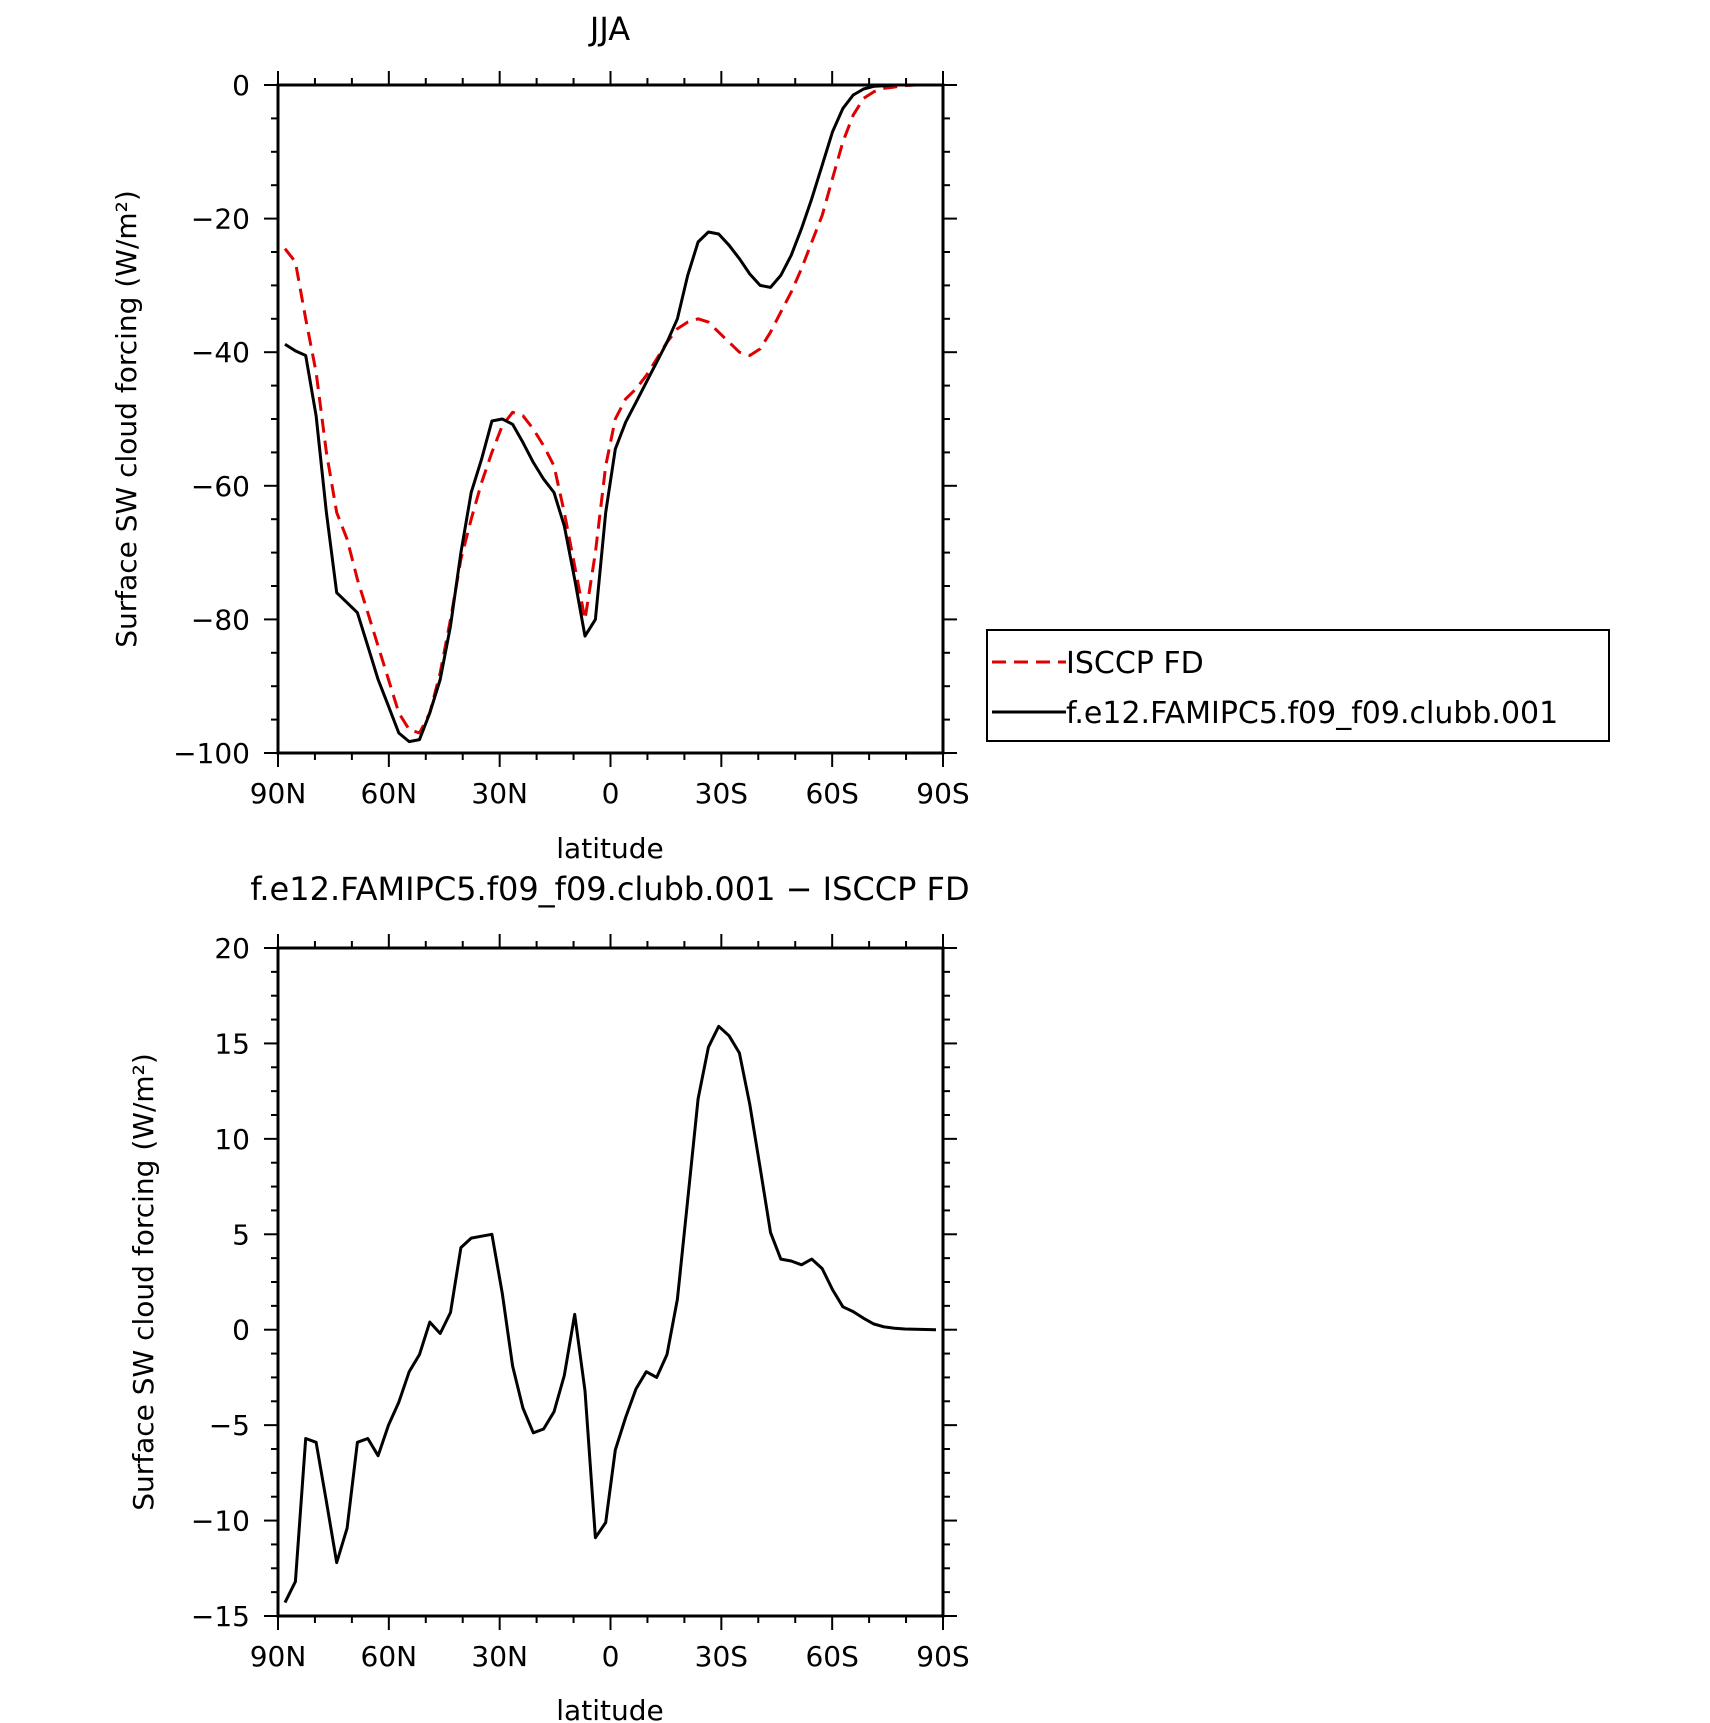 This screenshot has height=1723, width=1710. I want to click on y-tick-label: −80, so click(220, 619).